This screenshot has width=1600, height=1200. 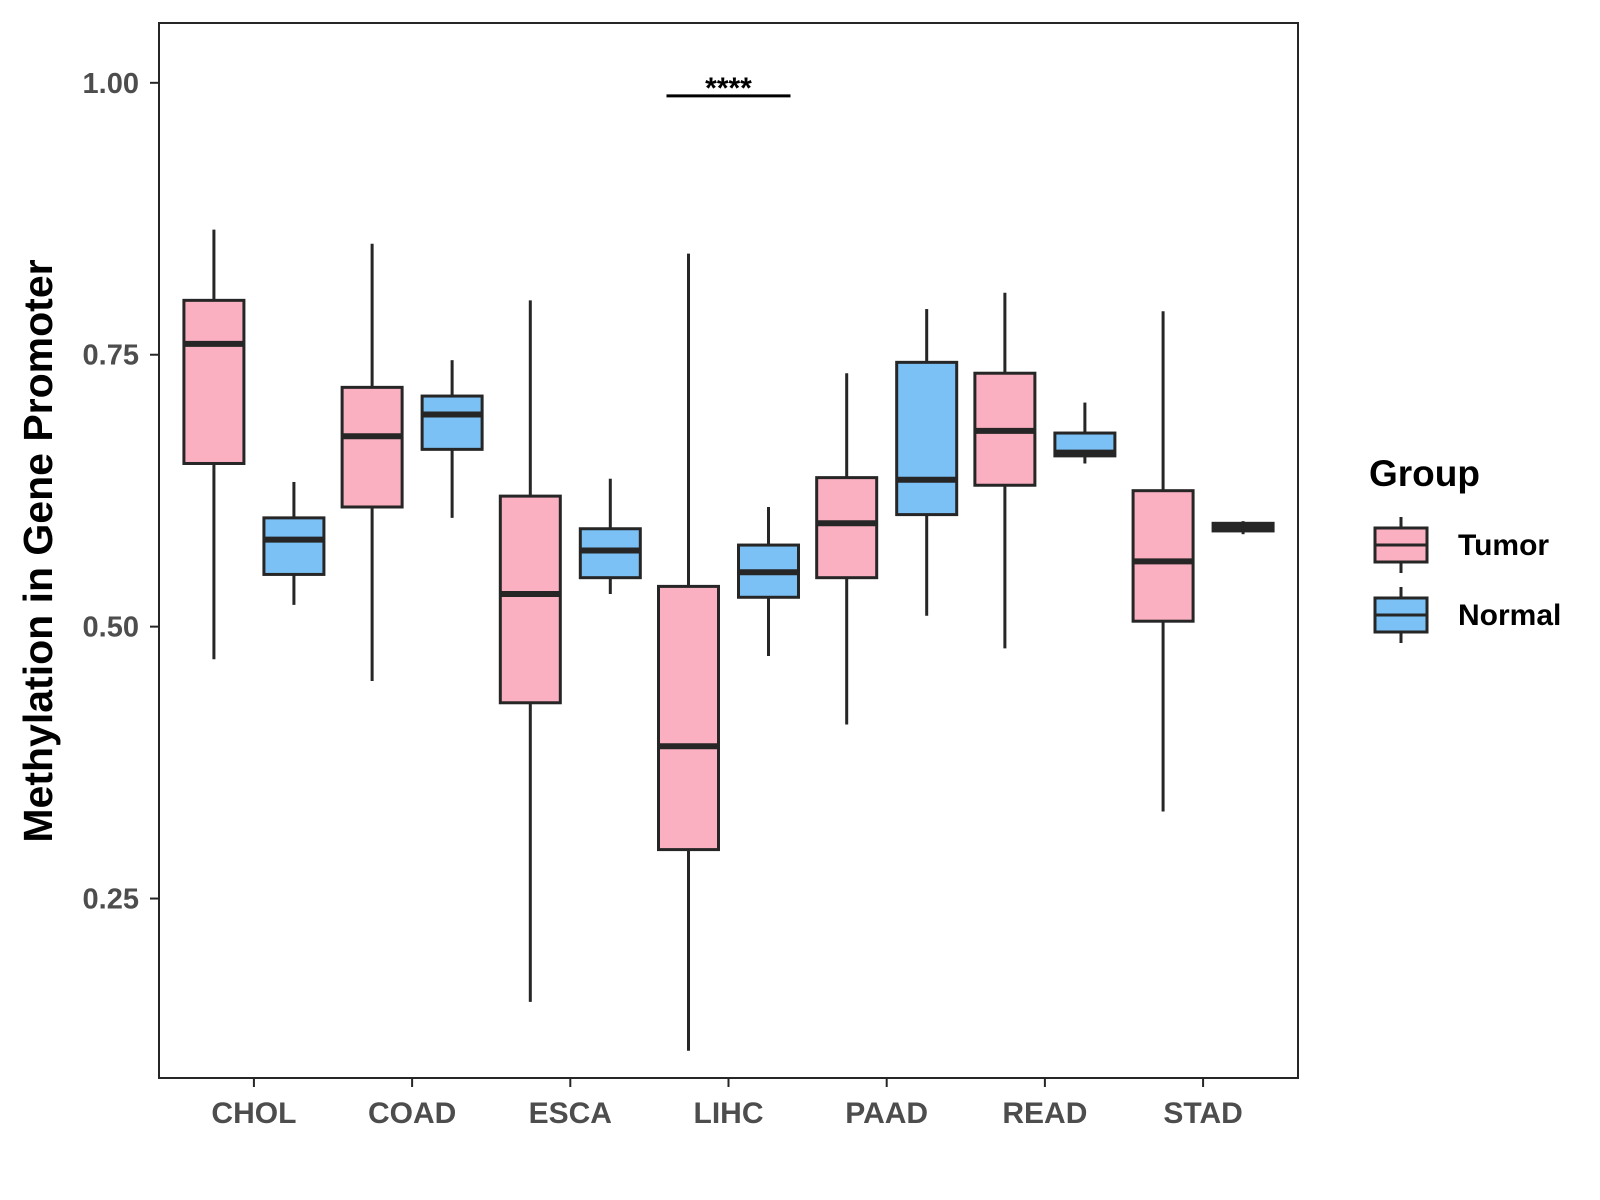 I want to click on box-tumor-stad, so click(x=1163, y=561).